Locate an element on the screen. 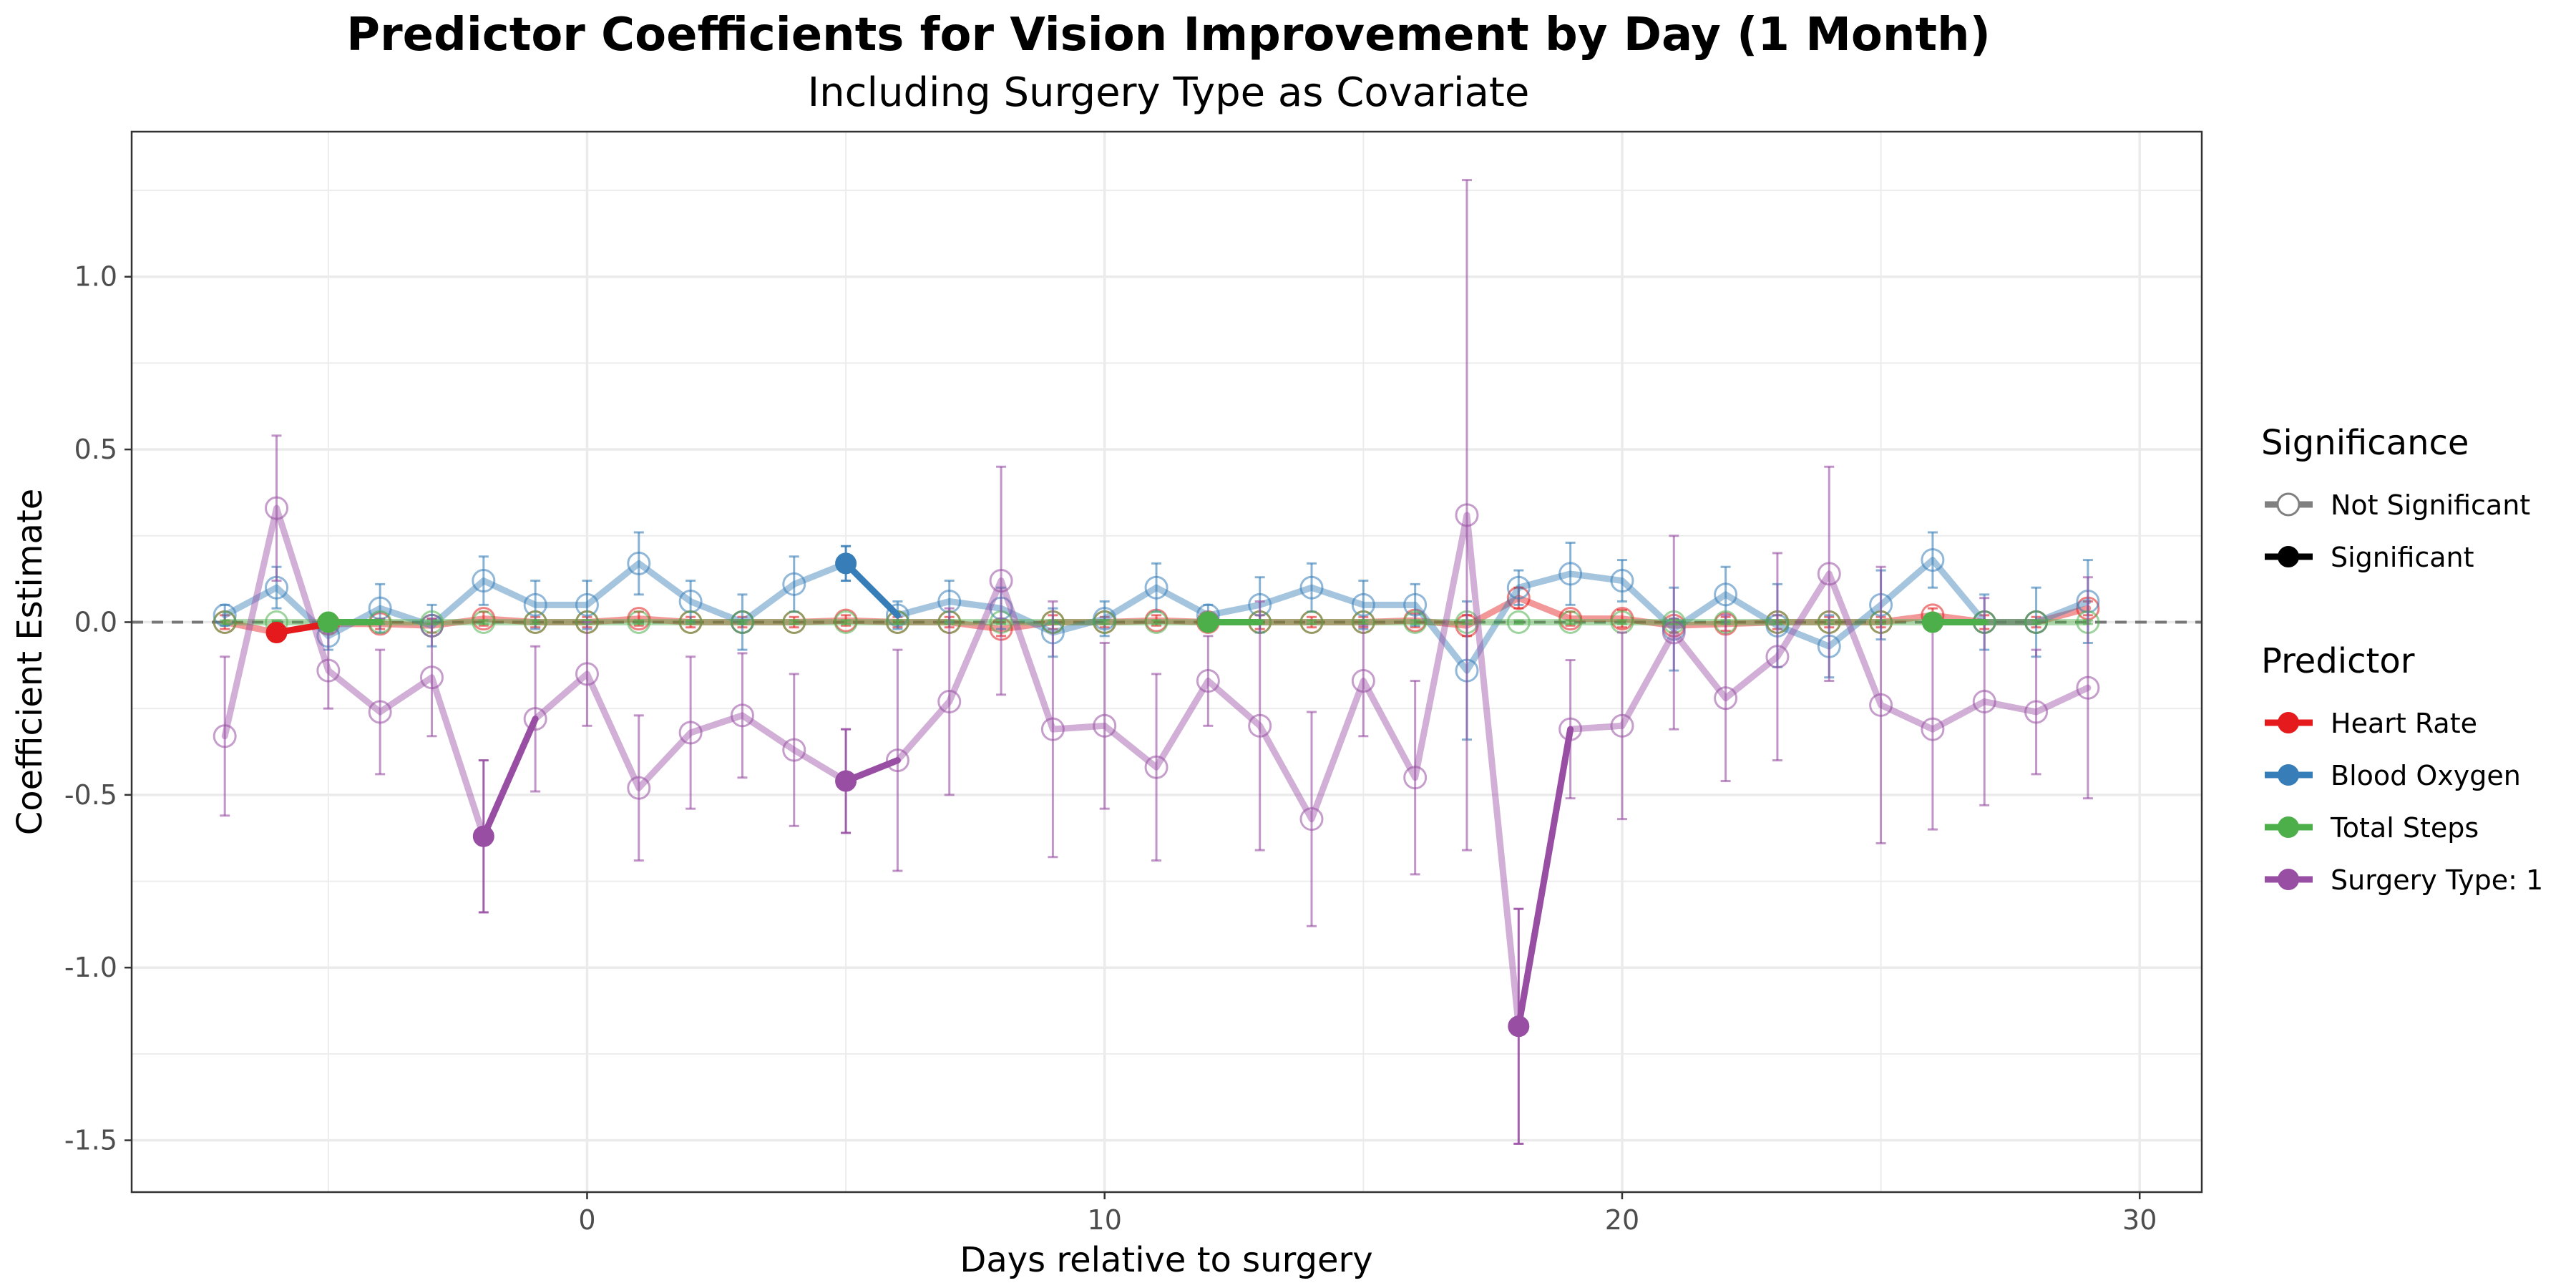 The height and width of the screenshot is (1288, 2576). legend-not-significant-marker is located at coordinates (2288, 504).